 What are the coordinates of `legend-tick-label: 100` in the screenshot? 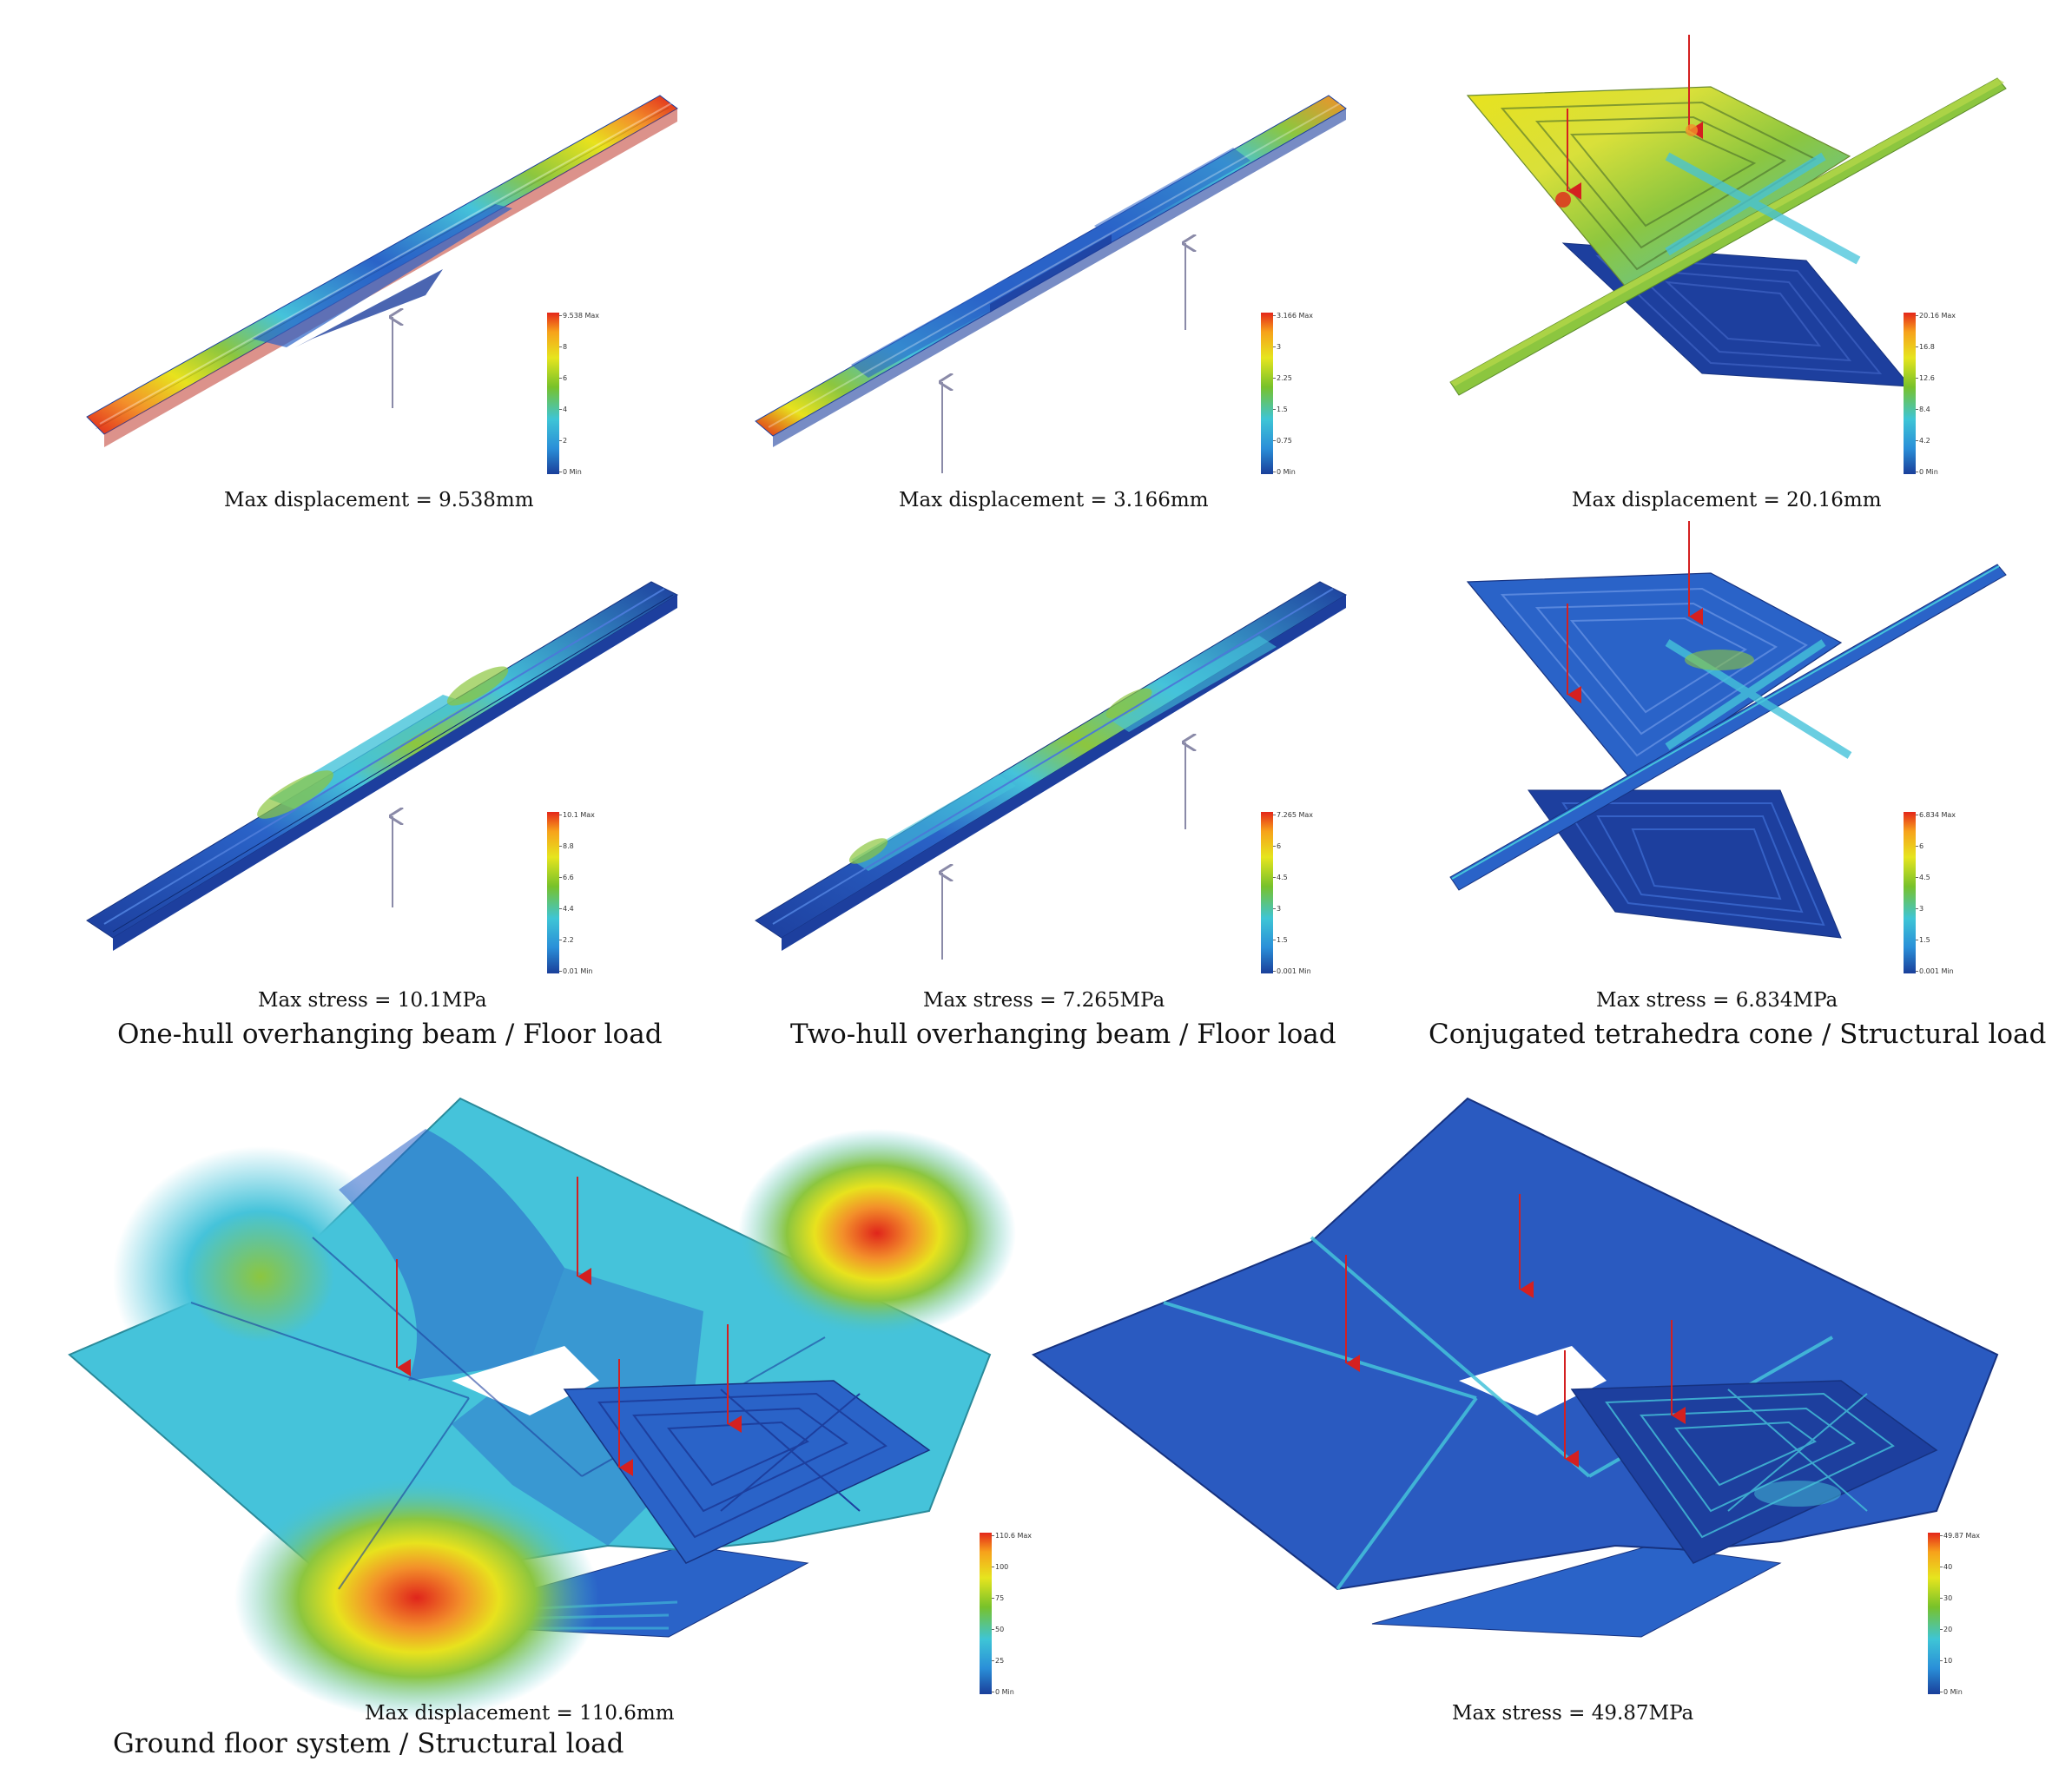 It's located at (1002, 1567).